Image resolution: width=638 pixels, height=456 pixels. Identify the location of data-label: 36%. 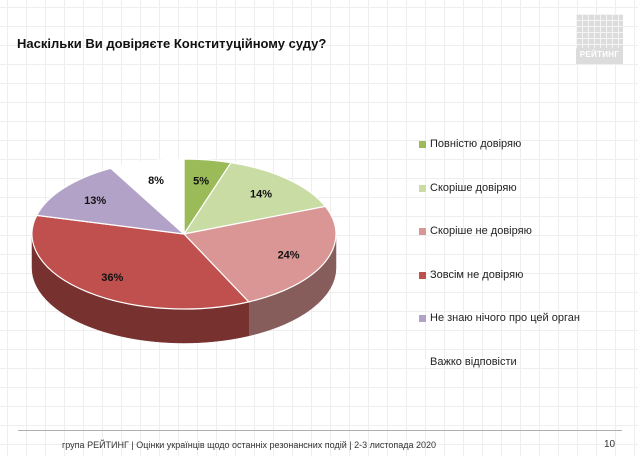
(112, 278).